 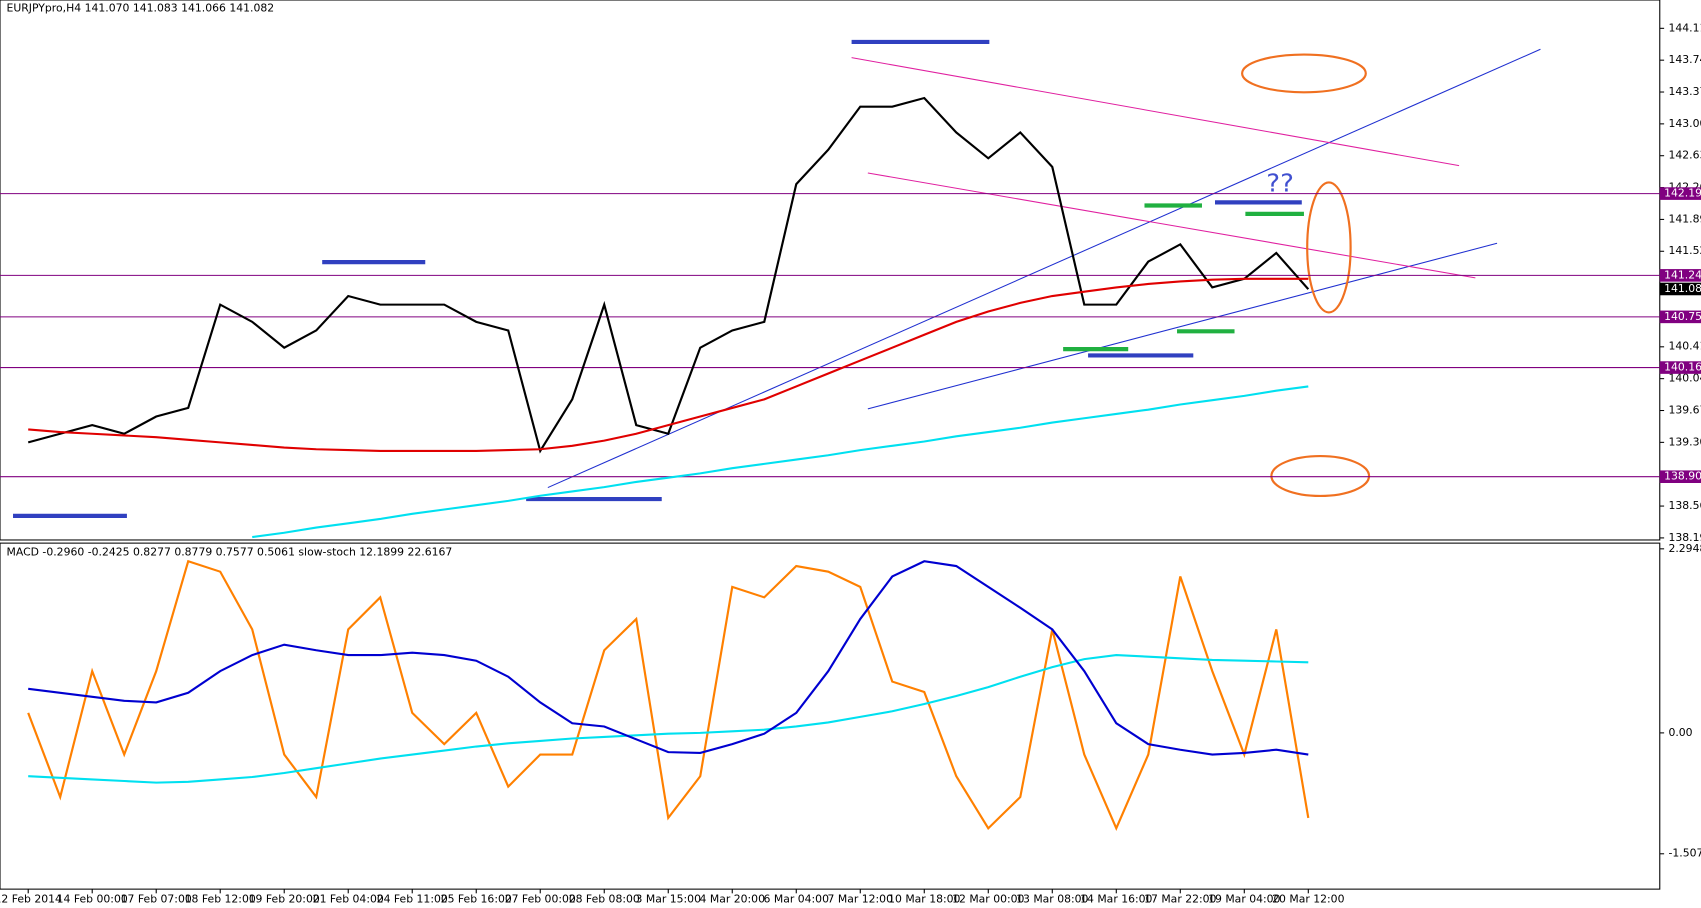 I want to click on x-tick-label: 24 Feb 11:00, so click(x=412, y=899).